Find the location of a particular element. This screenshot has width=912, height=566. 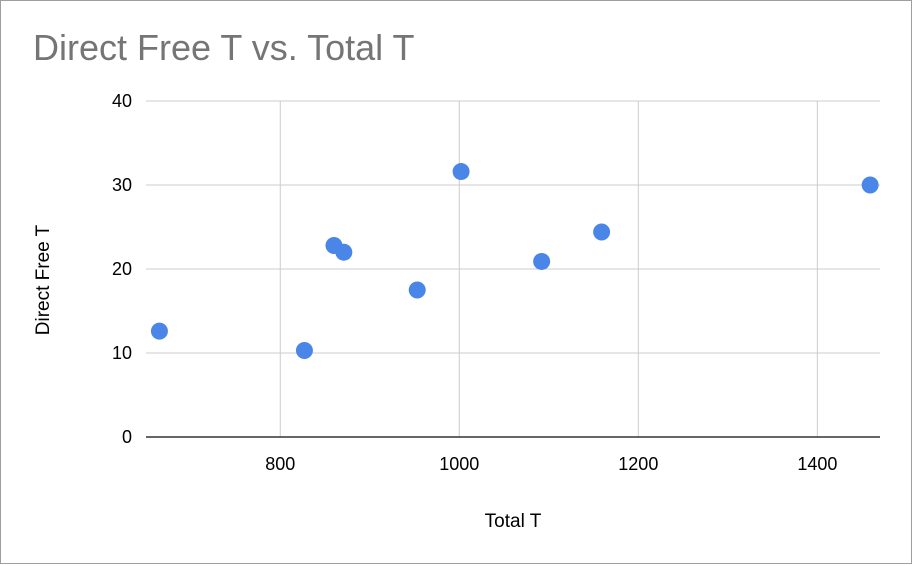

x-tick-label: 800 is located at coordinates (280, 464).